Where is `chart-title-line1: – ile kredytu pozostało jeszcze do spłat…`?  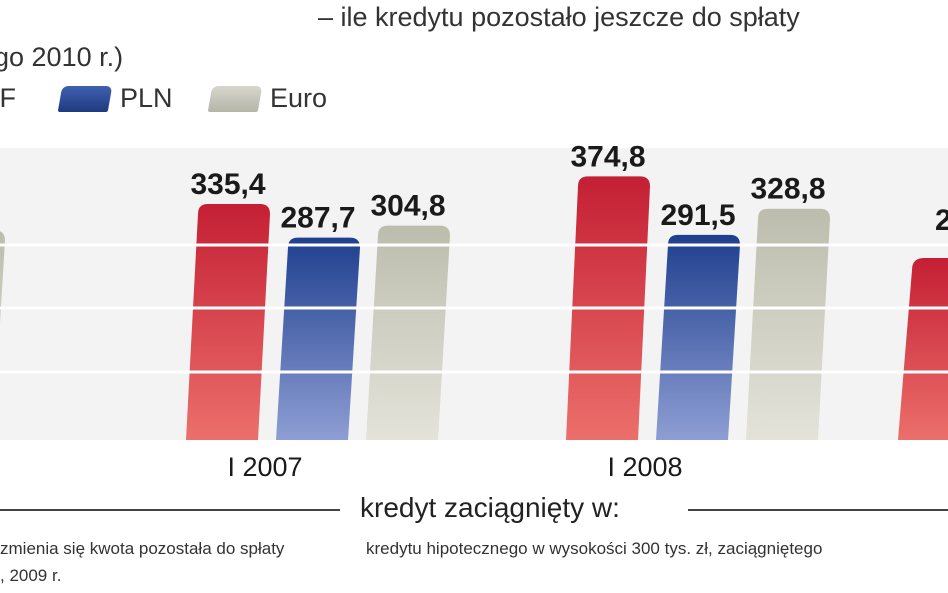 chart-title-line1: – ile kredytu pozostało jeszcze do spłat… is located at coordinates (559, 17).